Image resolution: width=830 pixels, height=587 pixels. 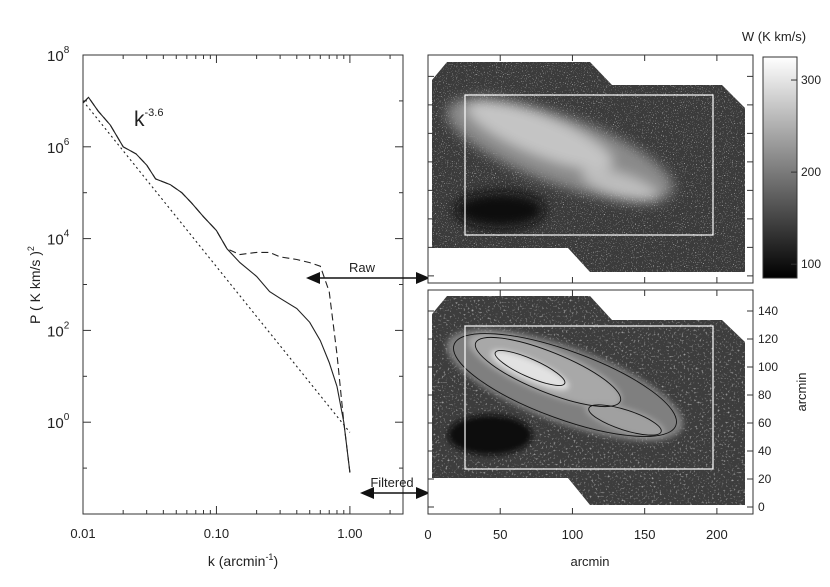 I want to click on map-y-tick-label: 80, so click(x=765, y=395).